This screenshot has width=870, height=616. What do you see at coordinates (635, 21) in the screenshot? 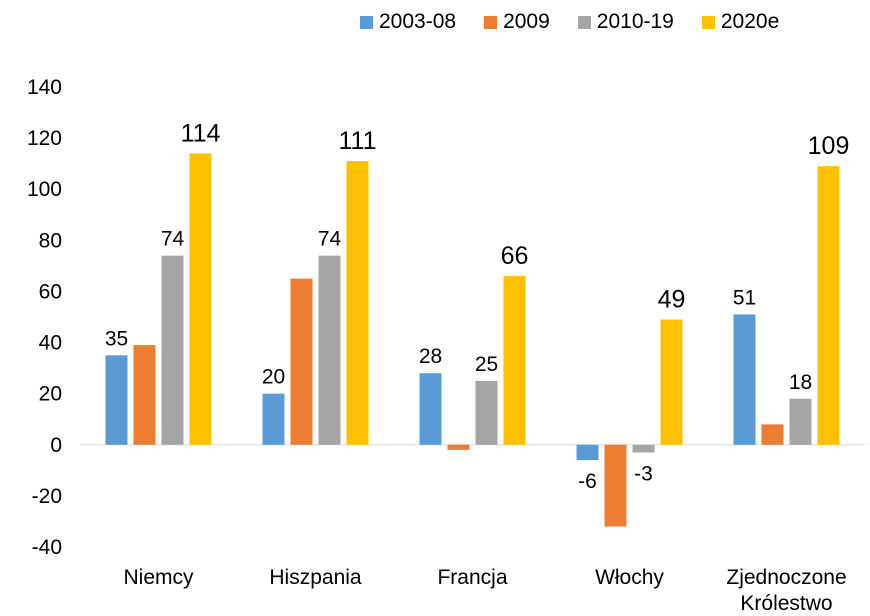
I see `legend-label: 2010-19` at bounding box center [635, 21].